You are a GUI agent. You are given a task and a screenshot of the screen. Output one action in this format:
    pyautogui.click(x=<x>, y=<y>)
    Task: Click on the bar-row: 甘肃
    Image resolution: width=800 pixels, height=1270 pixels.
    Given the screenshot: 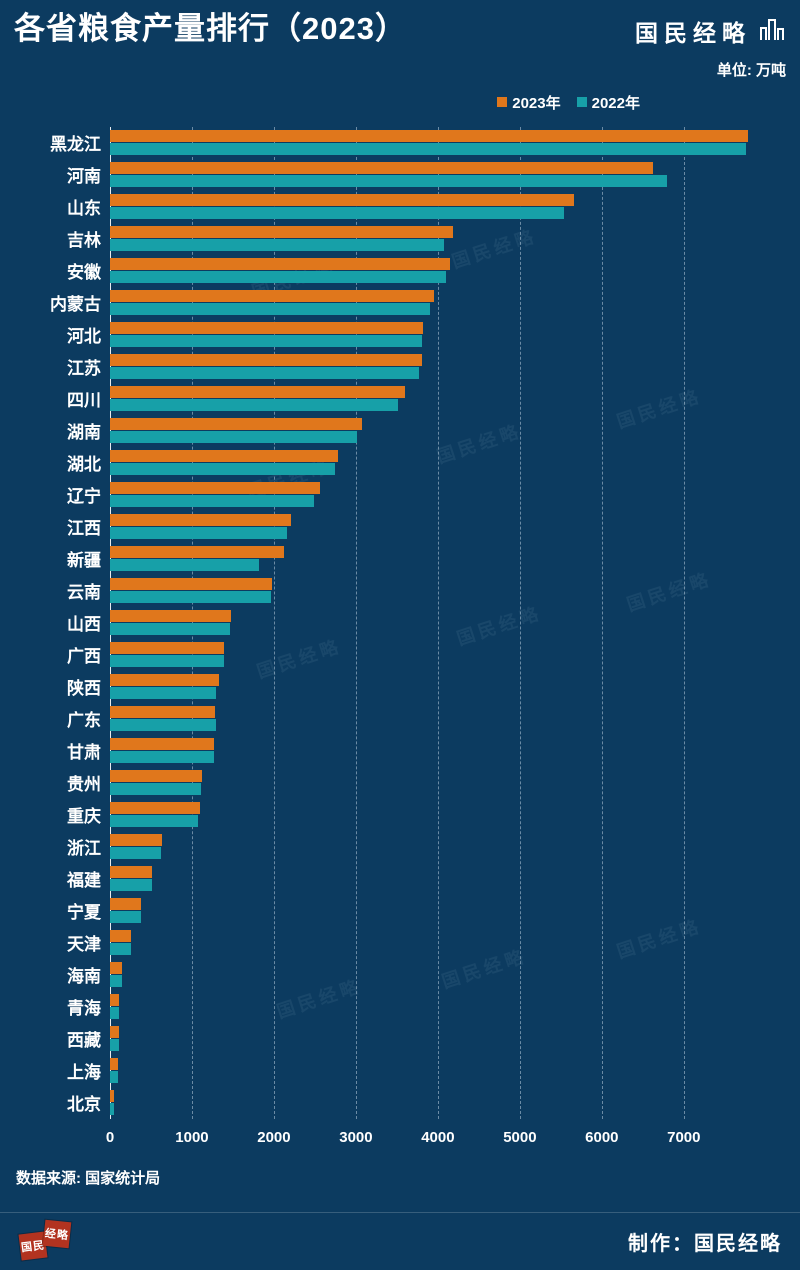 What is the action you would take?
    pyautogui.click(x=400, y=751)
    